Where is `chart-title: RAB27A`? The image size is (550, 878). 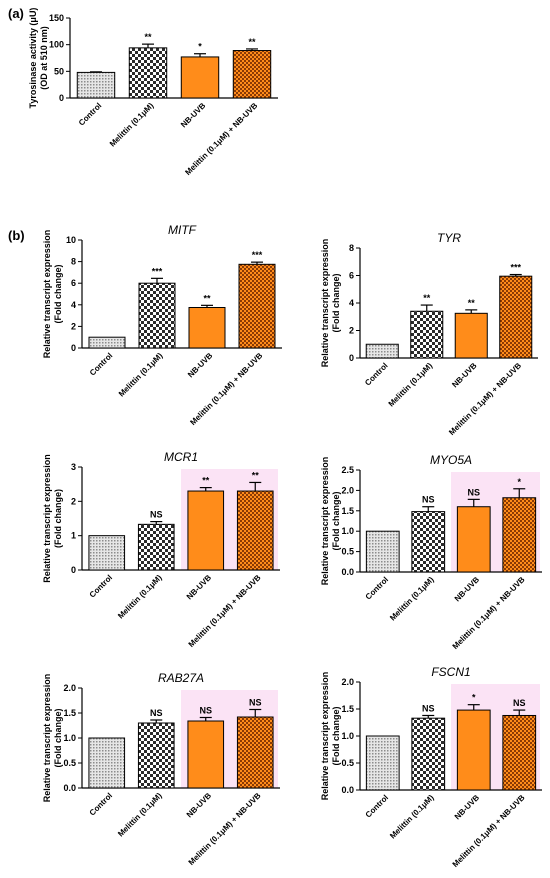
chart-title: RAB27A is located at coordinates (181, 678).